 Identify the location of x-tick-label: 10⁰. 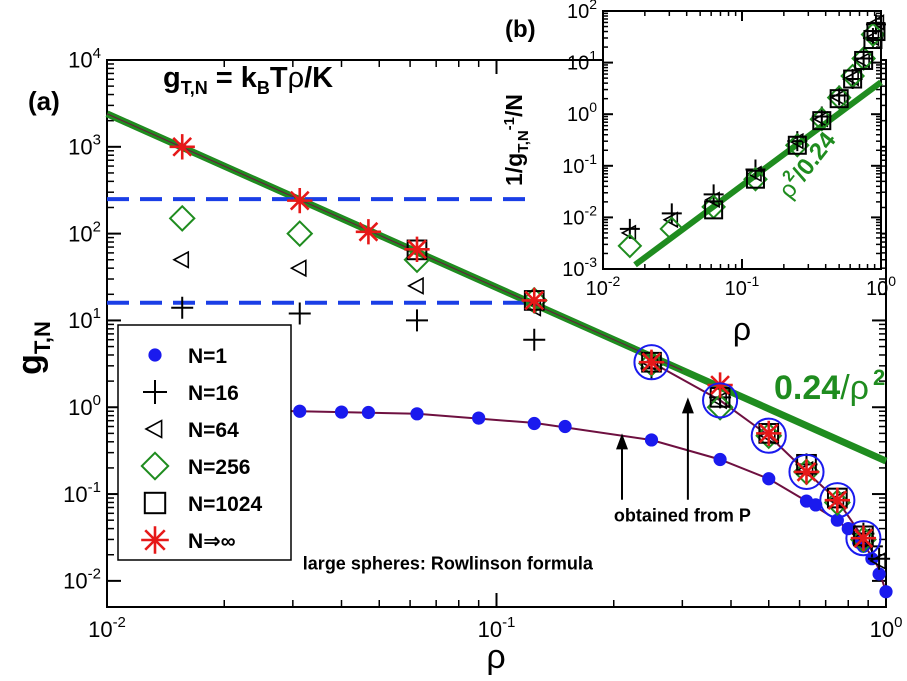
(886, 628).